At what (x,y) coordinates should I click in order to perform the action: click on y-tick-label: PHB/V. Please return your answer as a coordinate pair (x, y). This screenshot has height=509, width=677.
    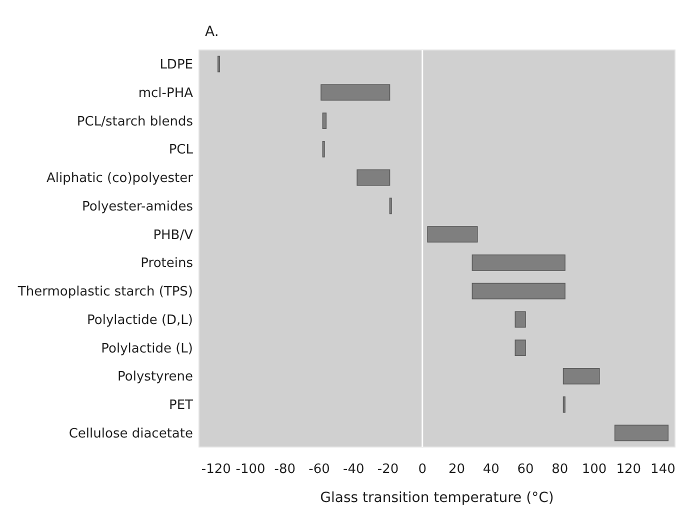
    Looking at the image, I should click on (173, 235).